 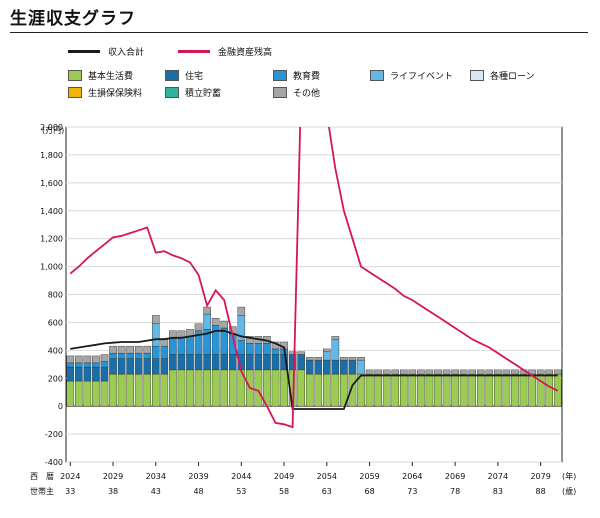 I want to click on year-tick-label: 2059, so click(x=369, y=476).